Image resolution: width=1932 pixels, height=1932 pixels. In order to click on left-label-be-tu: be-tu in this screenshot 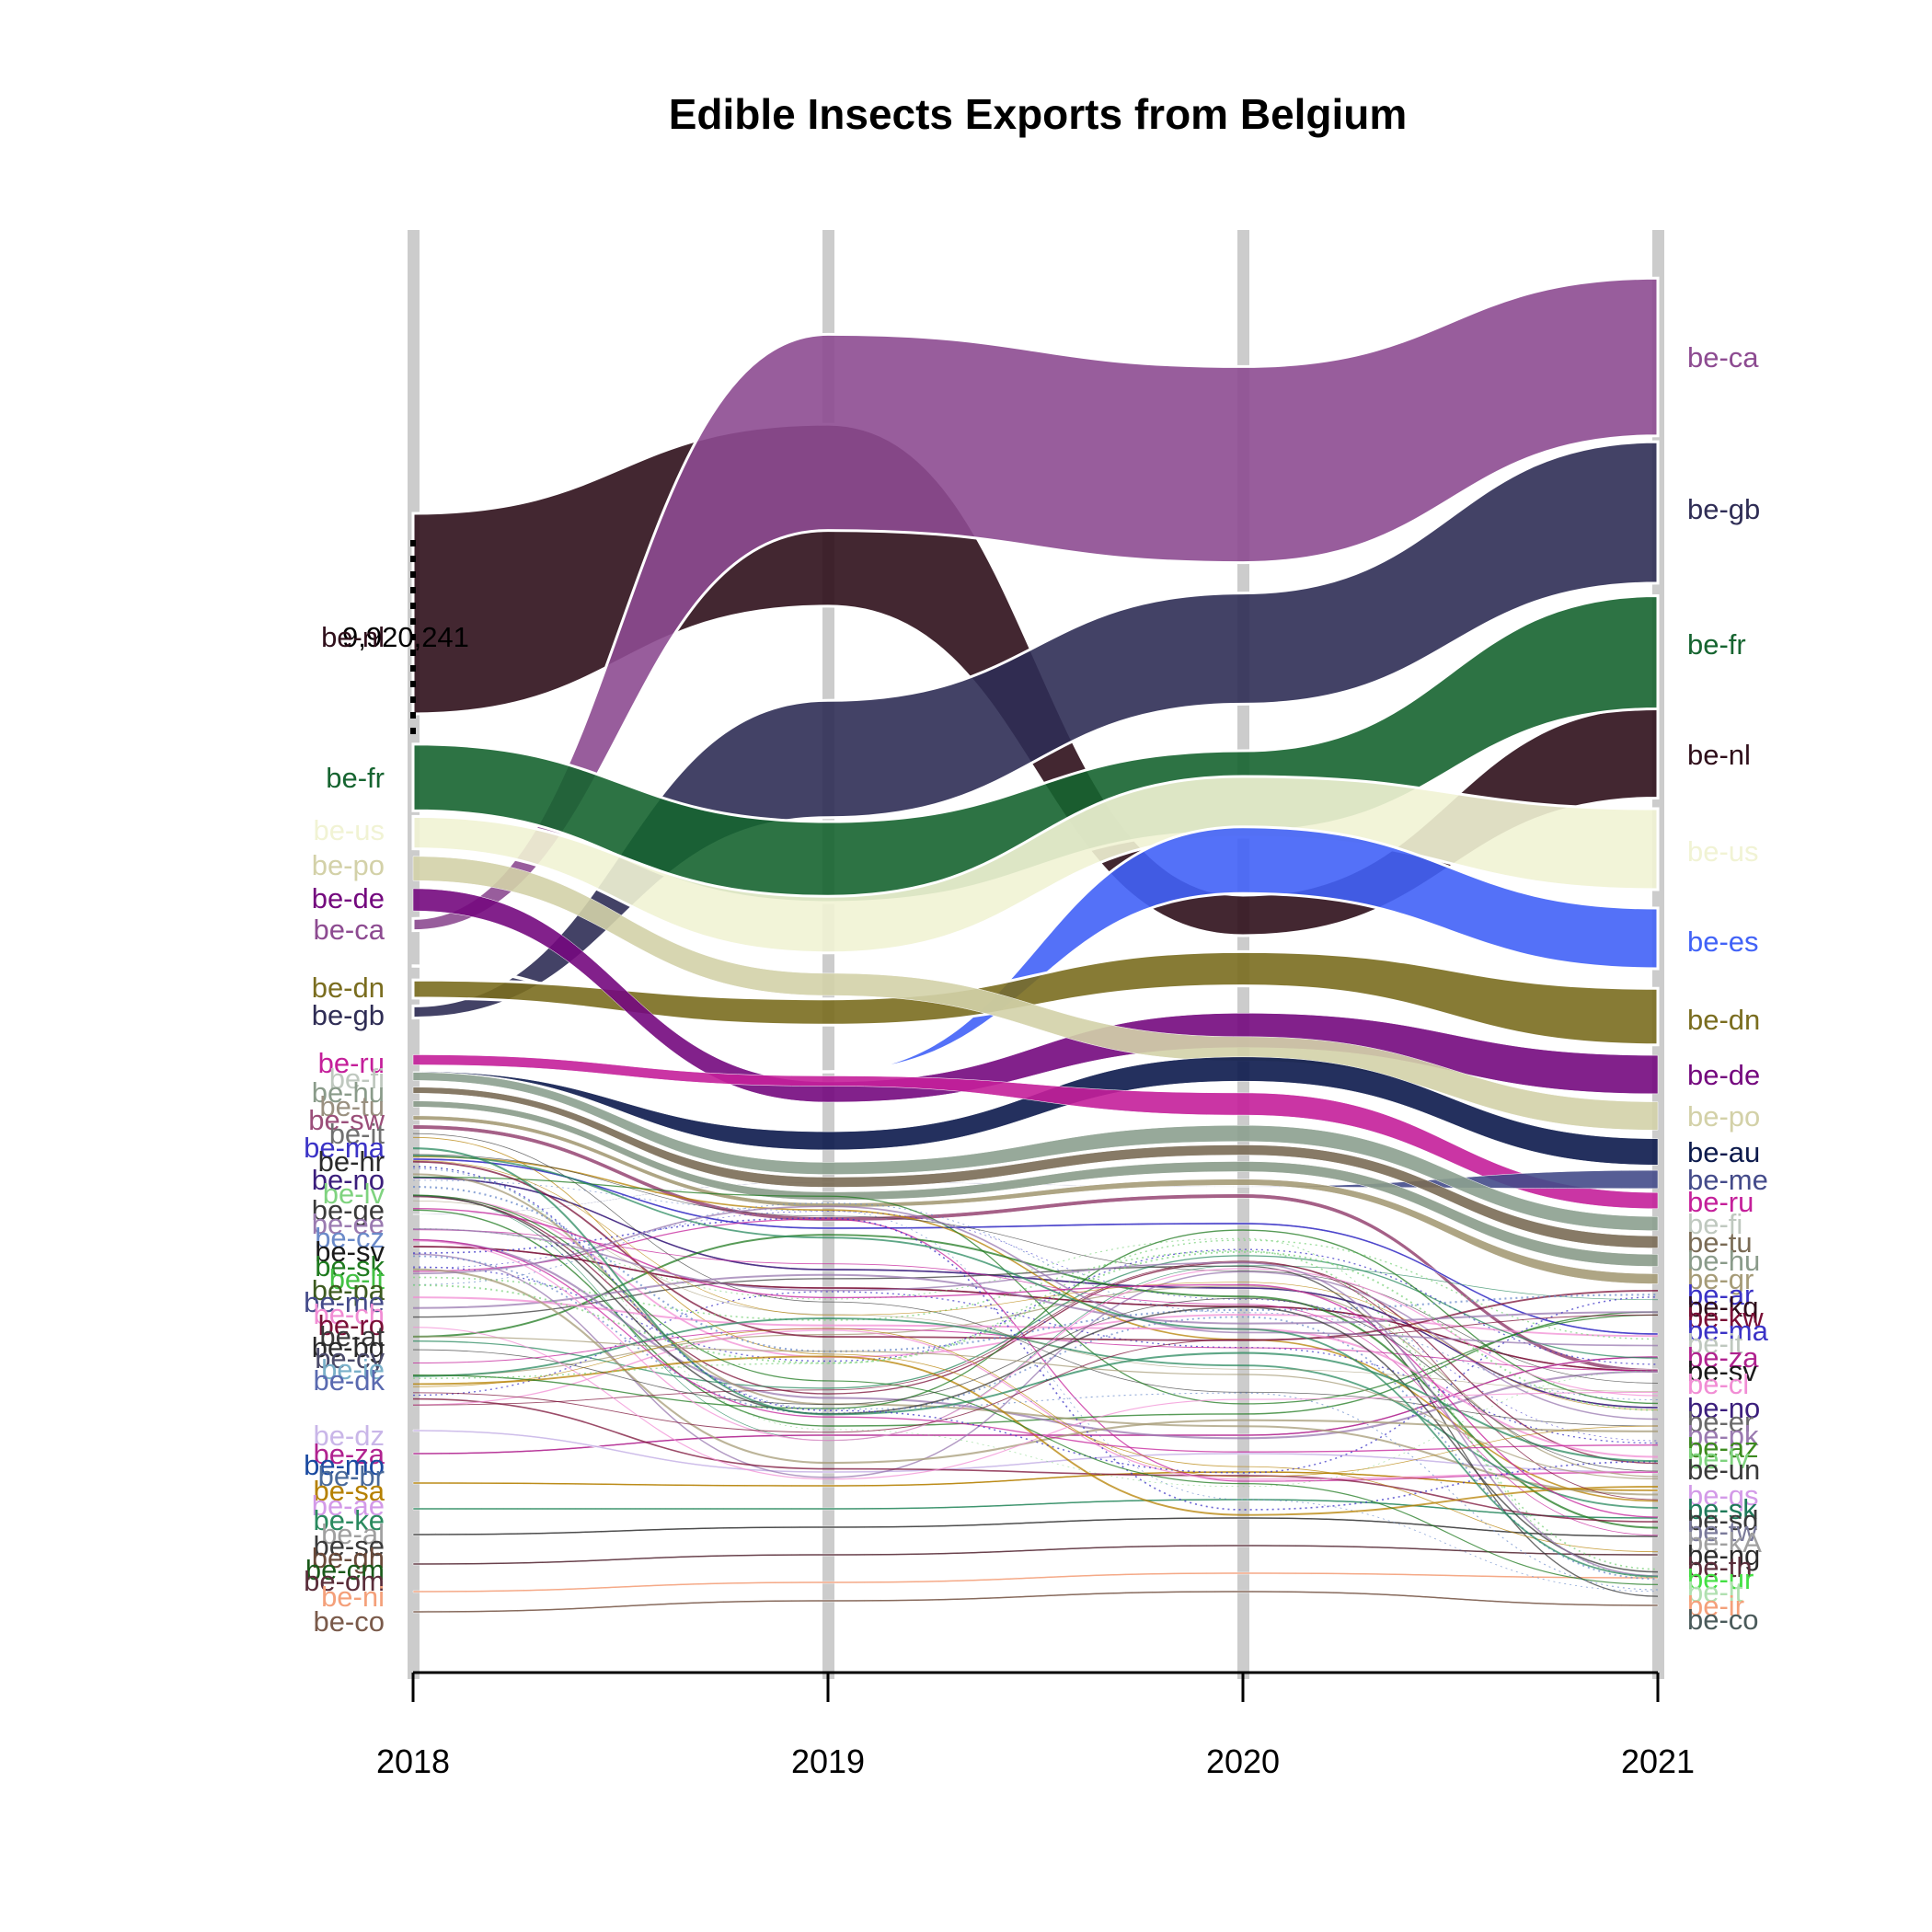, I will do `click(352, 1106)`.